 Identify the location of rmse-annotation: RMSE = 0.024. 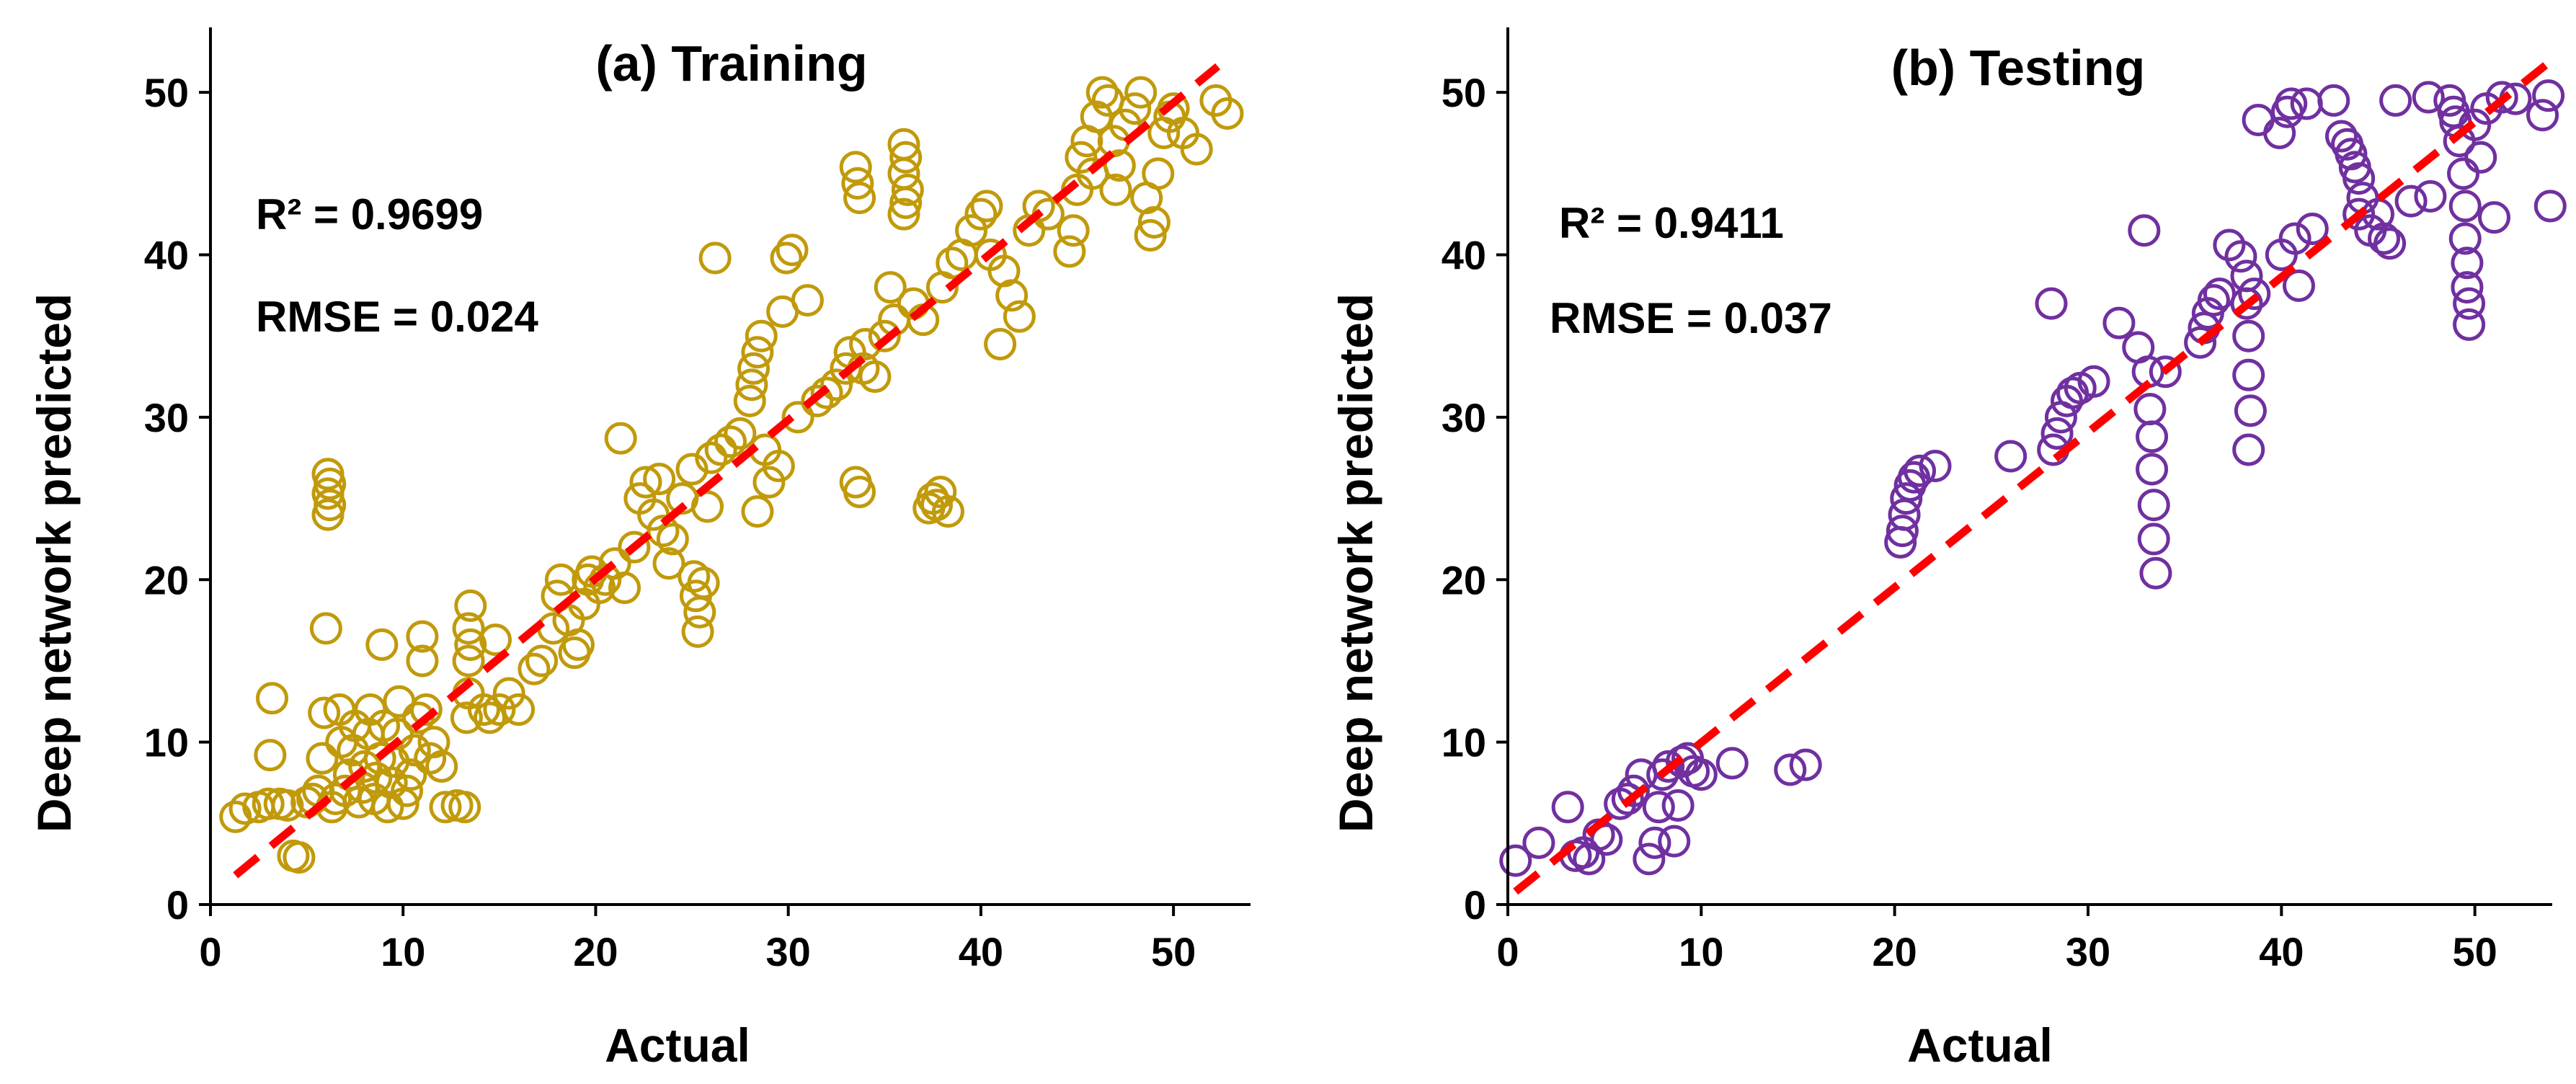
(397, 317).